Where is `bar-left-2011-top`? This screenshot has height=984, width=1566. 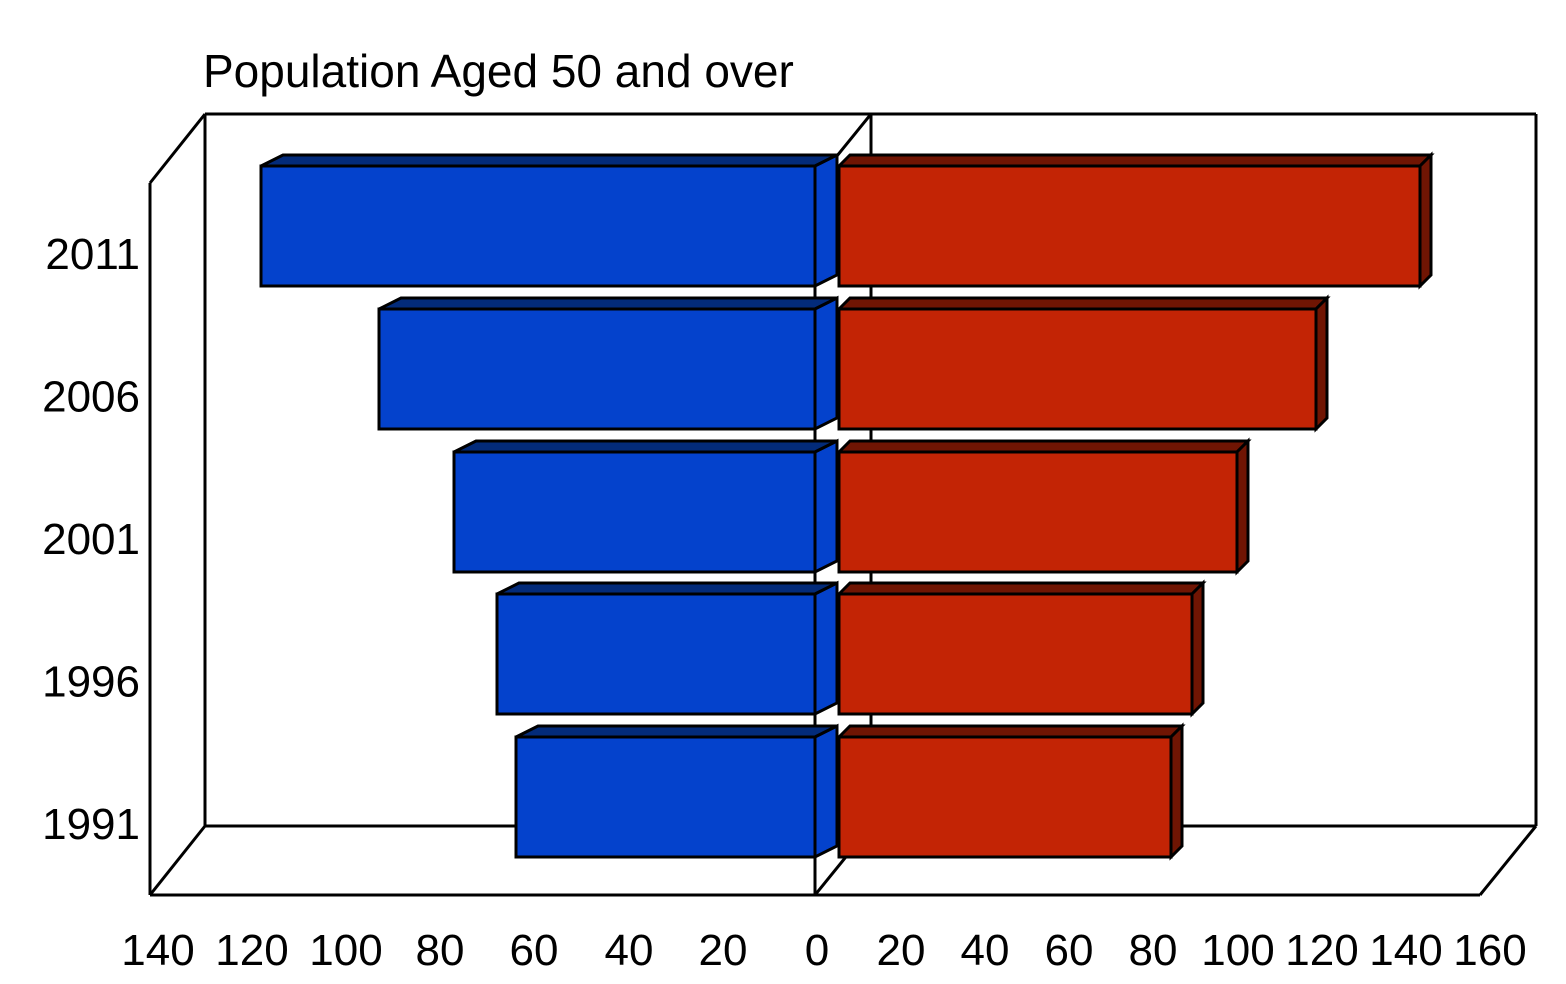 bar-left-2011-top is located at coordinates (549, 160).